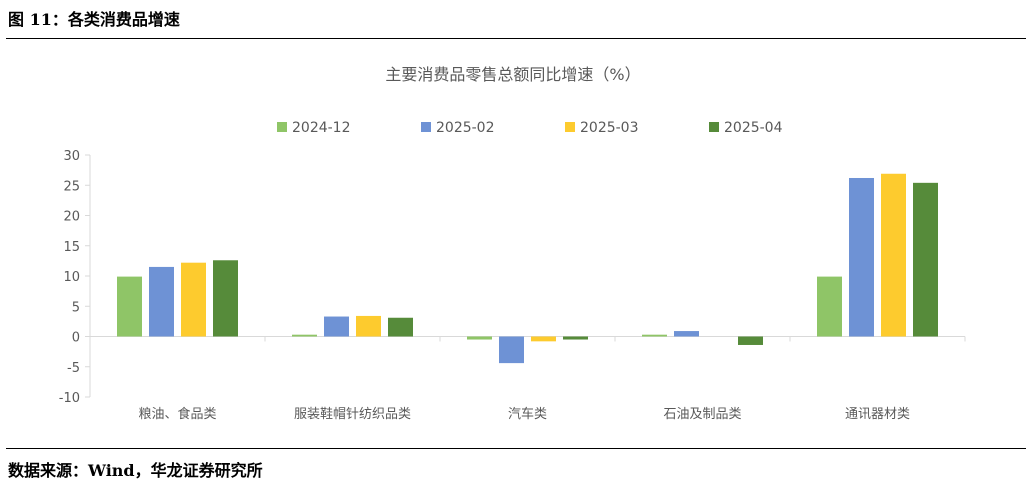 This screenshot has height=486, width=1031. Describe the element at coordinates (877, 414) in the screenshot. I see `x-category-label: 通讯器材类` at that location.